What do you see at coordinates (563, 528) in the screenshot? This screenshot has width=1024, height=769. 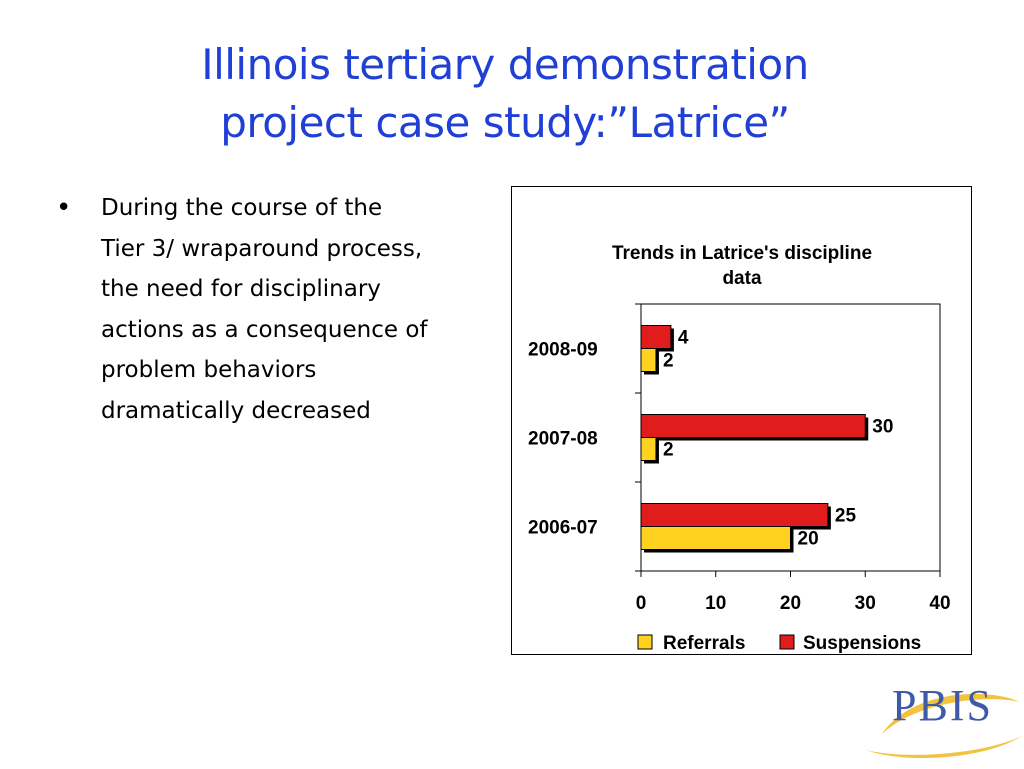 I see `category-label: 2006-07` at bounding box center [563, 528].